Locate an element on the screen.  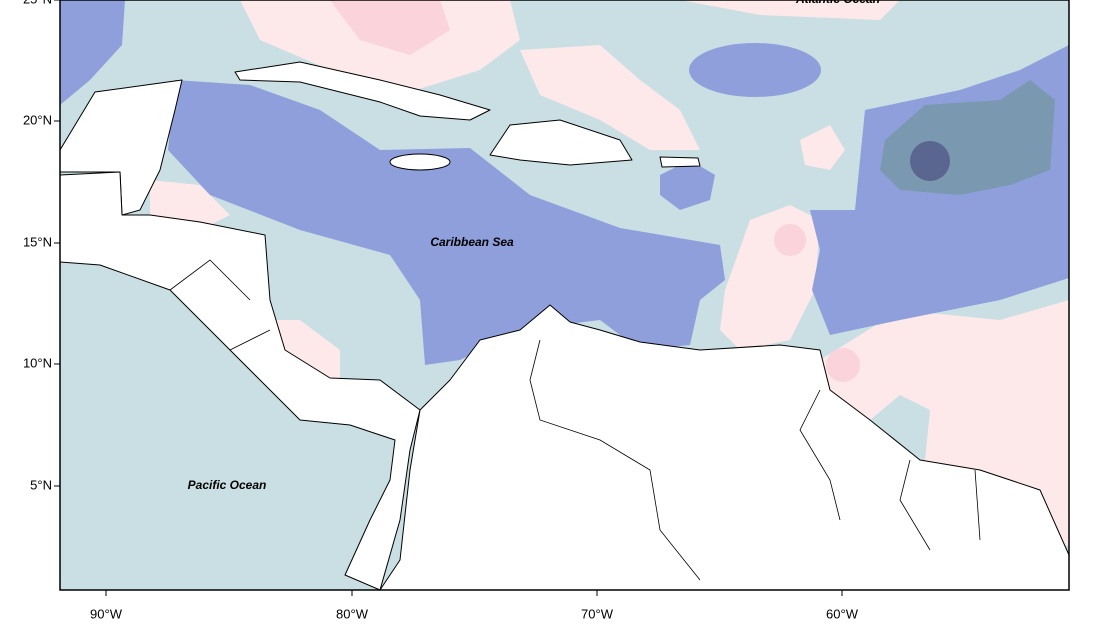
lon-label: 60°W is located at coordinates (842, 613).